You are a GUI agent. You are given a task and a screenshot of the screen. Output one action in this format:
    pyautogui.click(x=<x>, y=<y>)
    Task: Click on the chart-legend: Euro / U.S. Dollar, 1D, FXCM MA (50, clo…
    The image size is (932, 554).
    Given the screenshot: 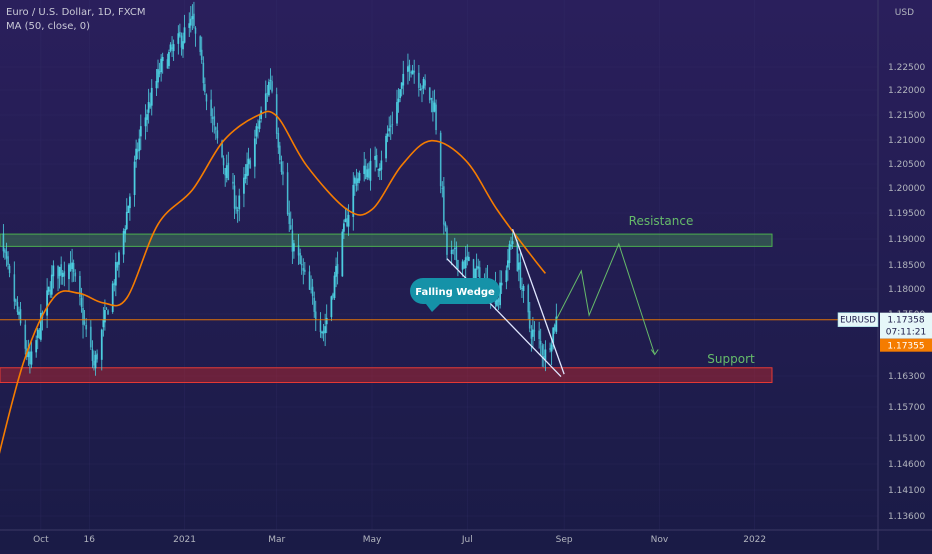 What is the action you would take?
    pyautogui.click(x=75, y=20)
    